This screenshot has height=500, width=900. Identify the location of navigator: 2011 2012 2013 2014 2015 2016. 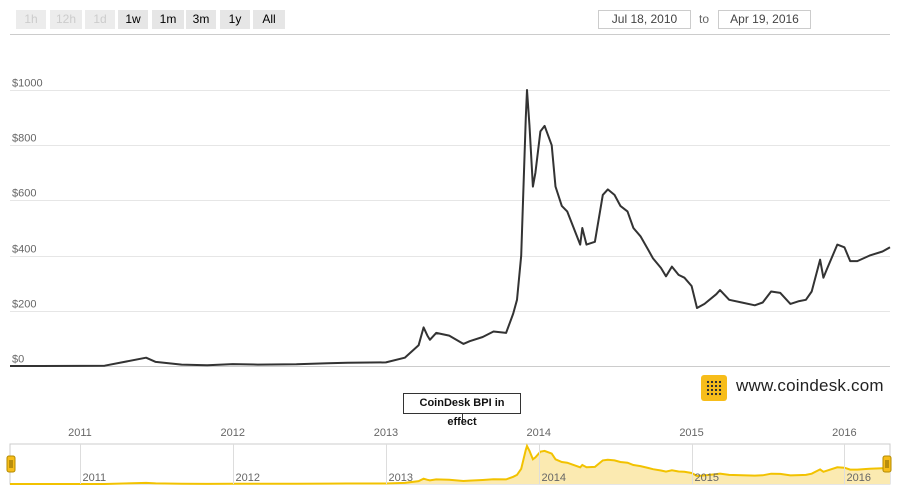
(449, 464).